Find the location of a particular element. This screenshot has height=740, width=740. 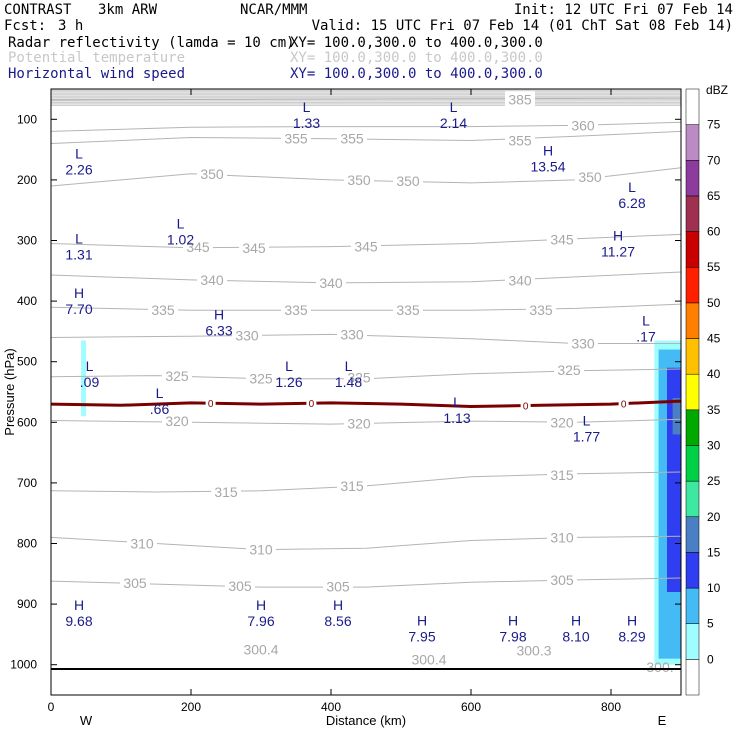

init-time: Init: 12 UTC Fri 07 Feb 14 is located at coordinates (623, 10).